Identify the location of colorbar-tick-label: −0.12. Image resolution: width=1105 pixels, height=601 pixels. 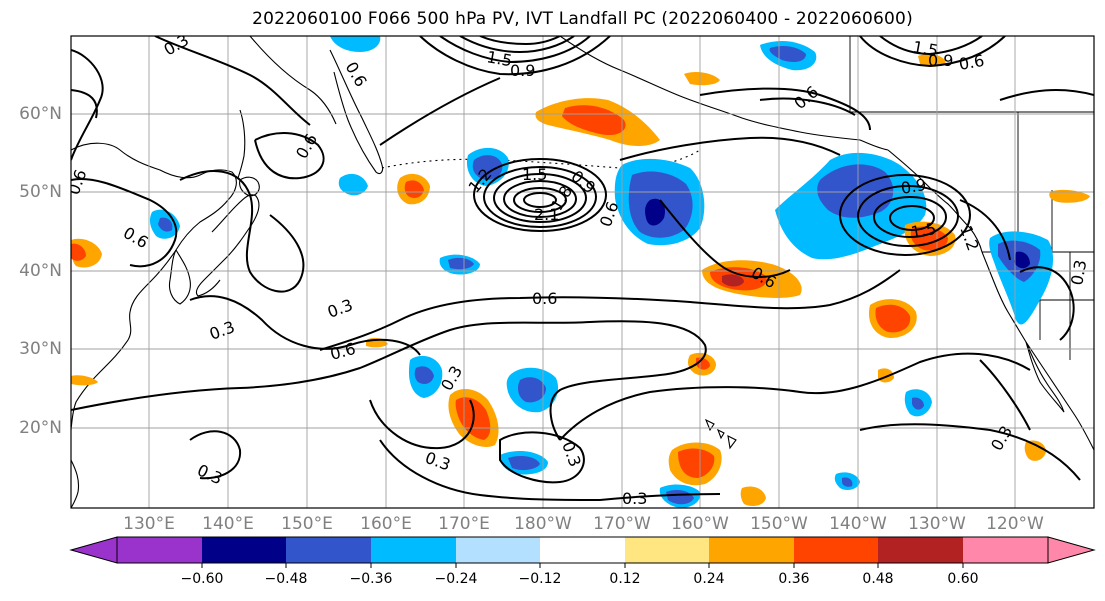
(540, 579).